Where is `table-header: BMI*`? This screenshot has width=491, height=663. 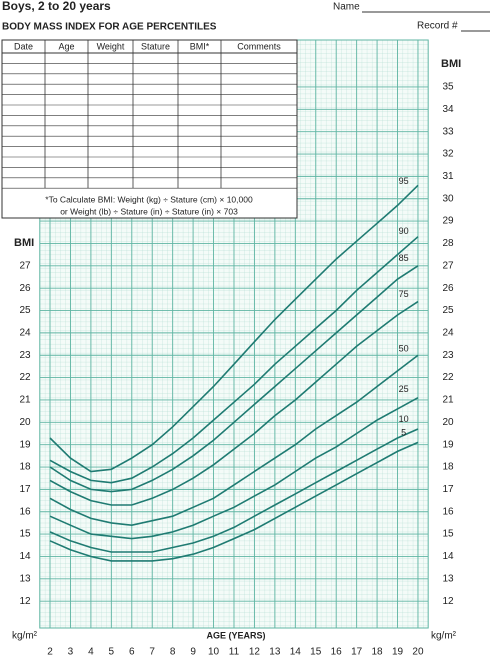 table-header: BMI* is located at coordinates (200, 46).